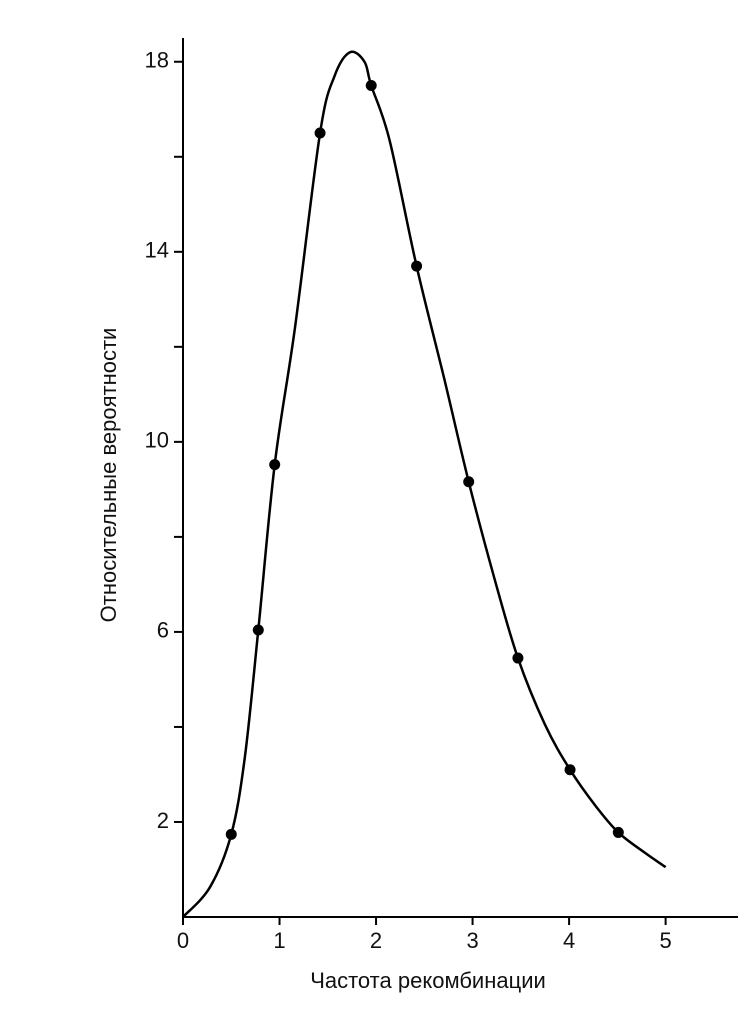 This screenshot has width=744, height=1031. What do you see at coordinates (376, 940) in the screenshot?
I see `x-tick-label: 2` at bounding box center [376, 940].